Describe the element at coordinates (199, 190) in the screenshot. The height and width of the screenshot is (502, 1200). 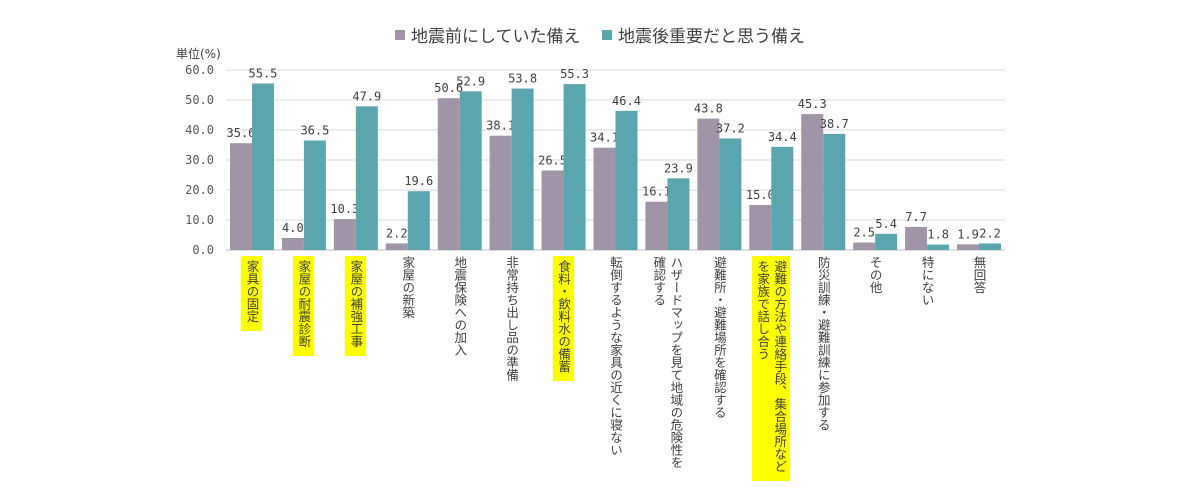
I see `y-tick-label: 20.0` at that location.